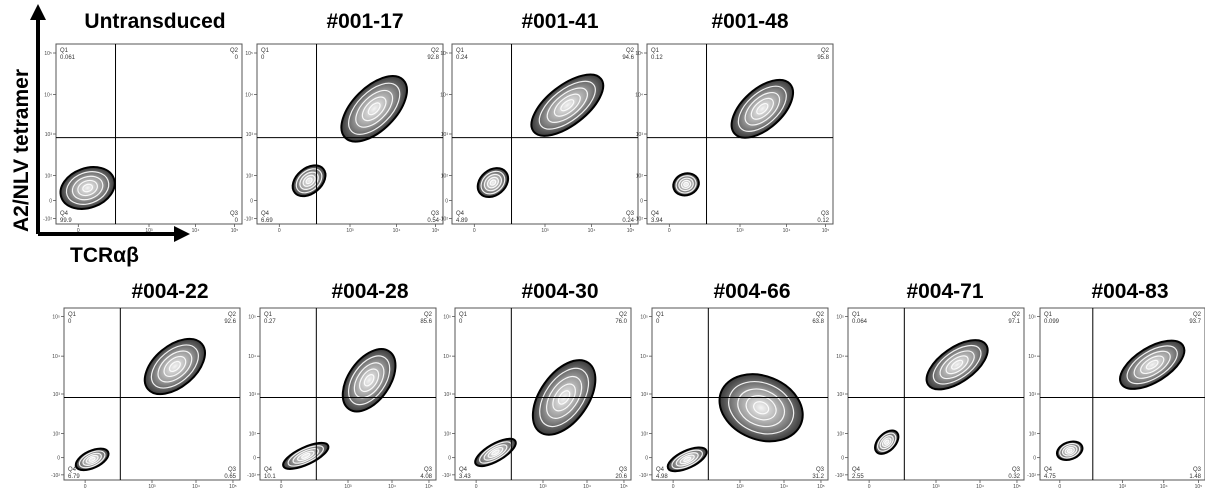 Image resolution: width=1205 pixels, height=489 pixels. Describe the element at coordinates (230, 322) in the screenshot. I see `quadrant-value: 92.6` at that location.